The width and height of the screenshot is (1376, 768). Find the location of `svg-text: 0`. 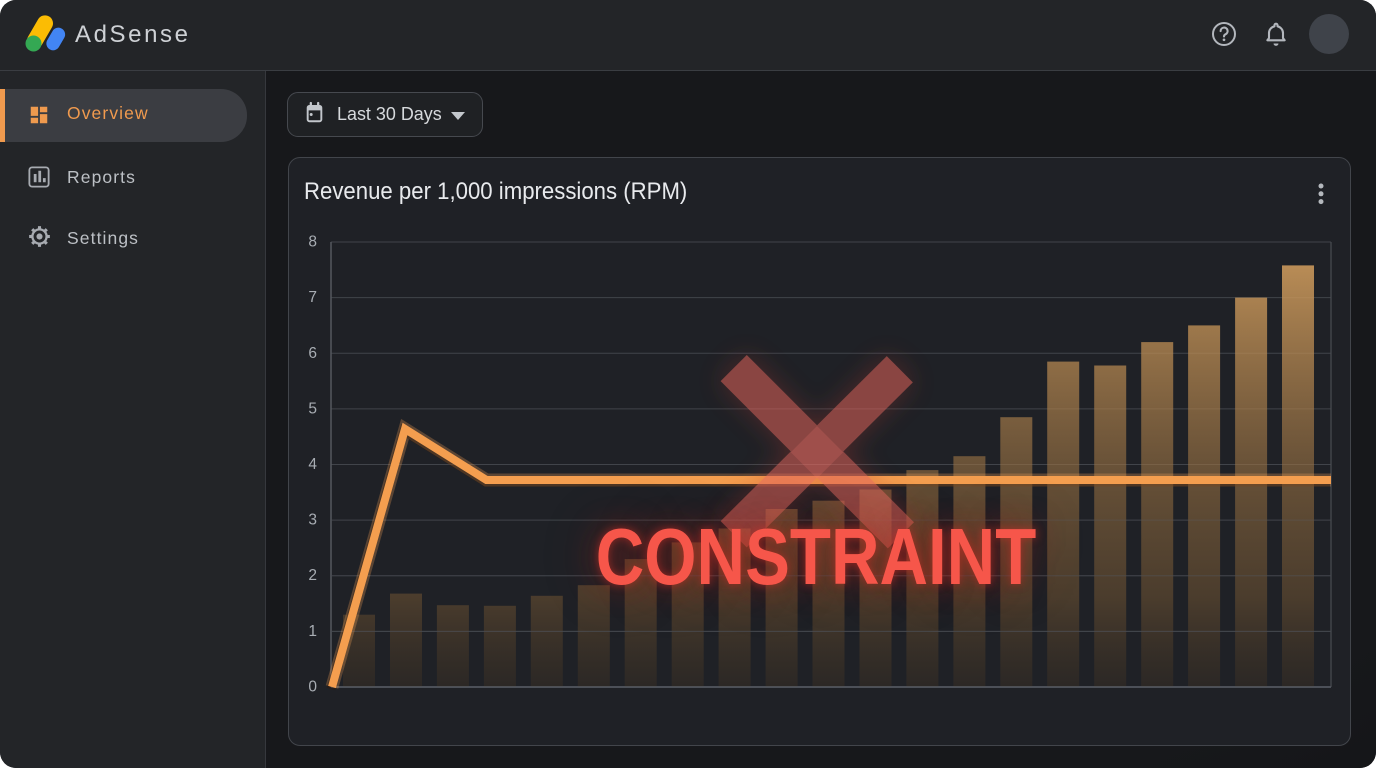

svg-text: 0 is located at coordinates (312, 687).